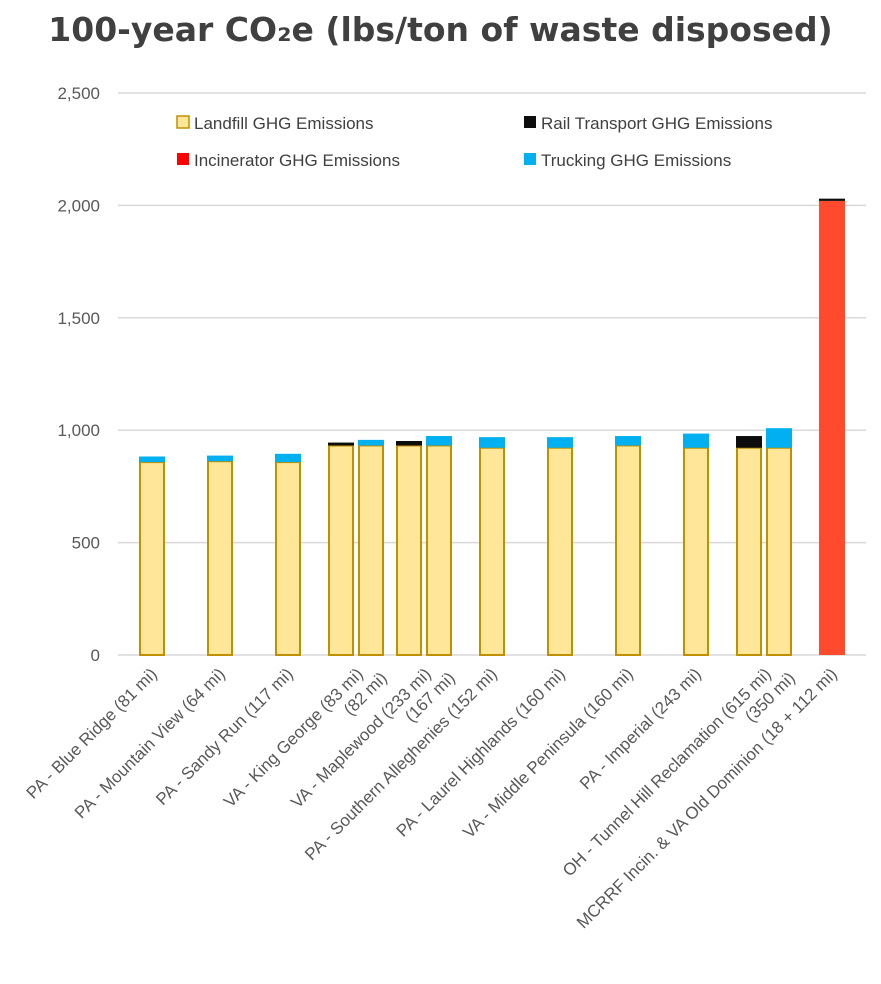 The height and width of the screenshot is (984, 881). What do you see at coordinates (656, 123) in the screenshot?
I see `legend-label-rail: Rail Transport GHG Emissions` at bounding box center [656, 123].